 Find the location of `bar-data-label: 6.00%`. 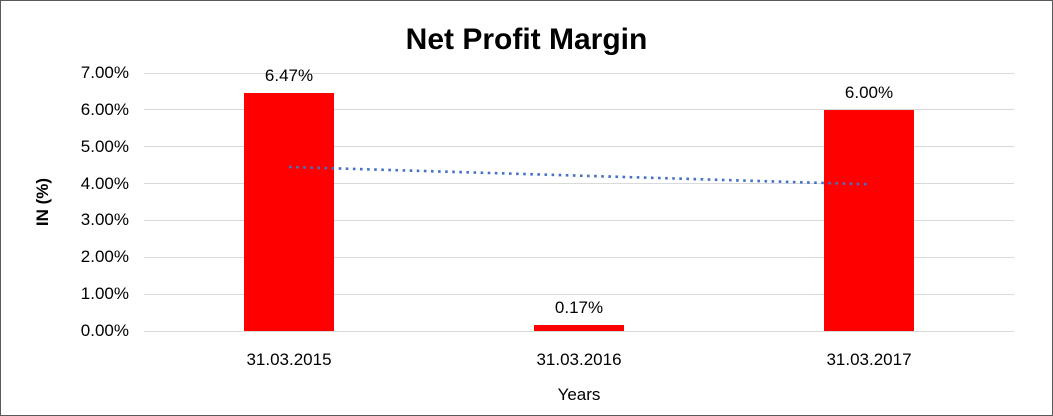

bar-data-label: 6.00% is located at coordinates (869, 92).